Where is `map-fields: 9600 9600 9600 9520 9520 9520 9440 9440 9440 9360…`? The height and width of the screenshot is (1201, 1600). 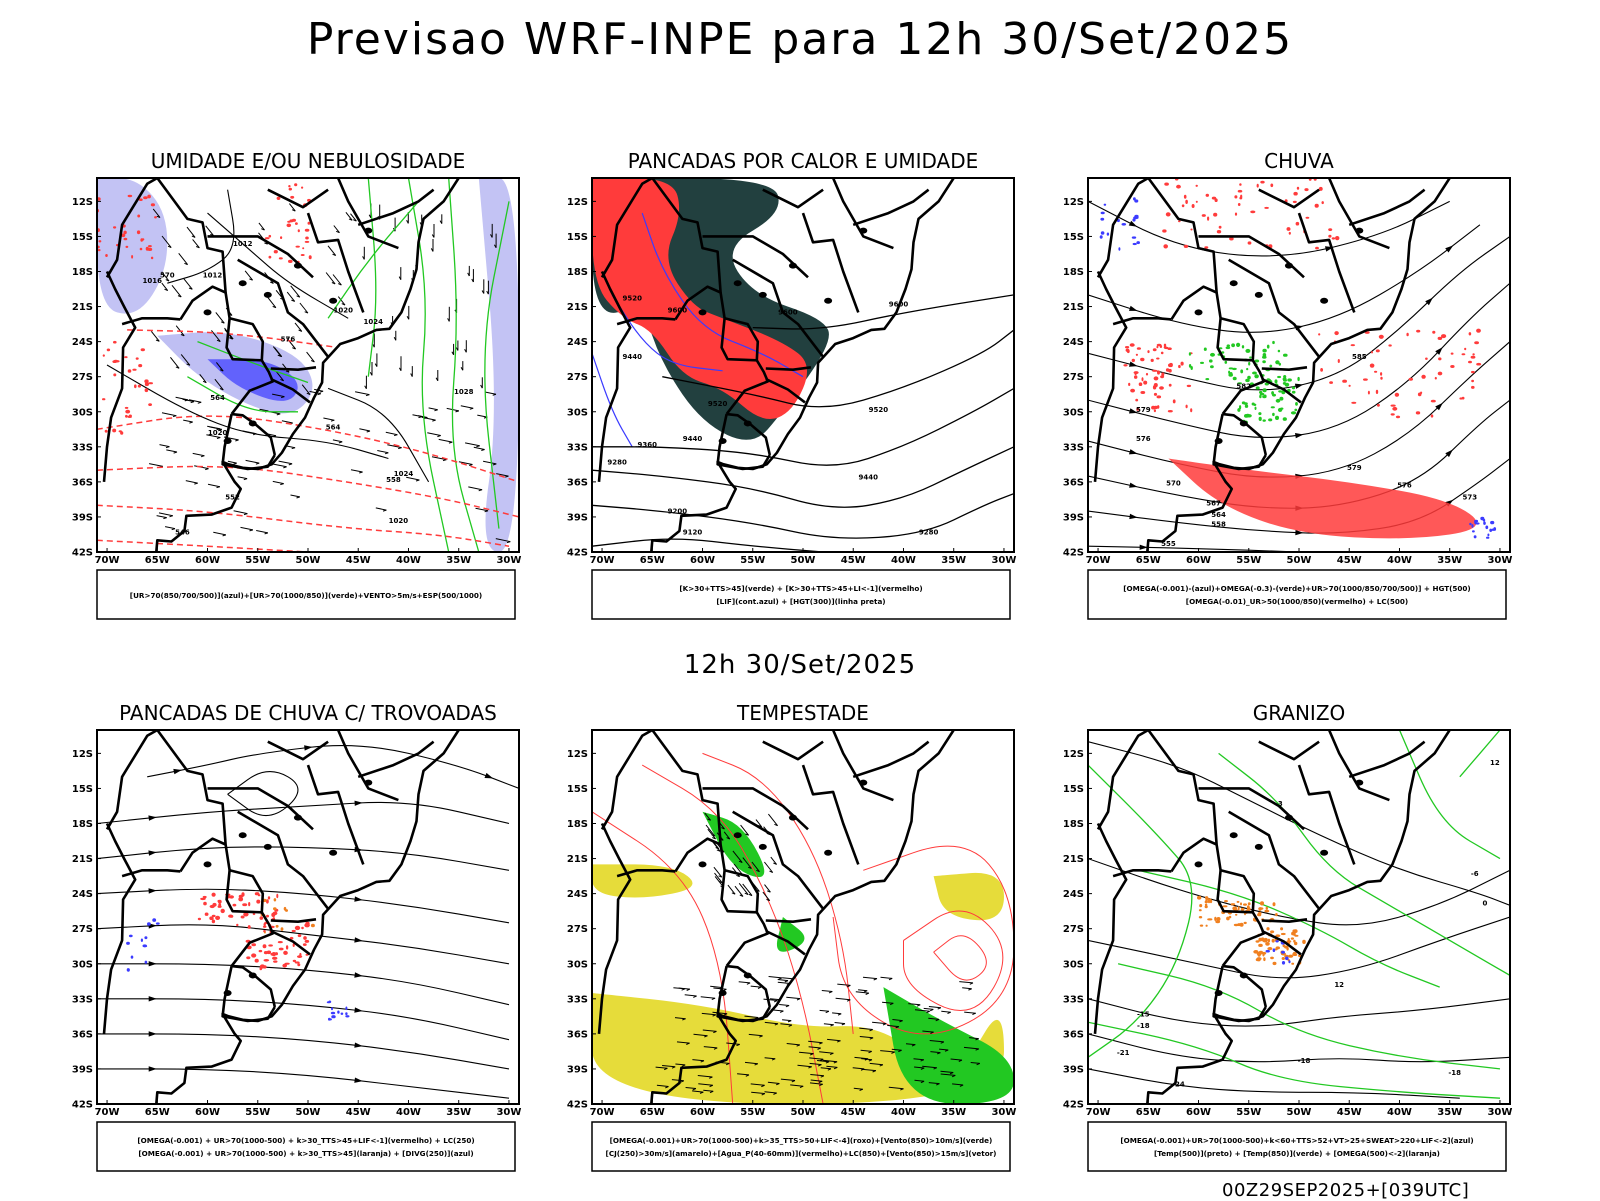
map-fields: 9600 9600 9600 9520 9520 9520 9440 9440 9440 9360… is located at coordinates (803, 365).